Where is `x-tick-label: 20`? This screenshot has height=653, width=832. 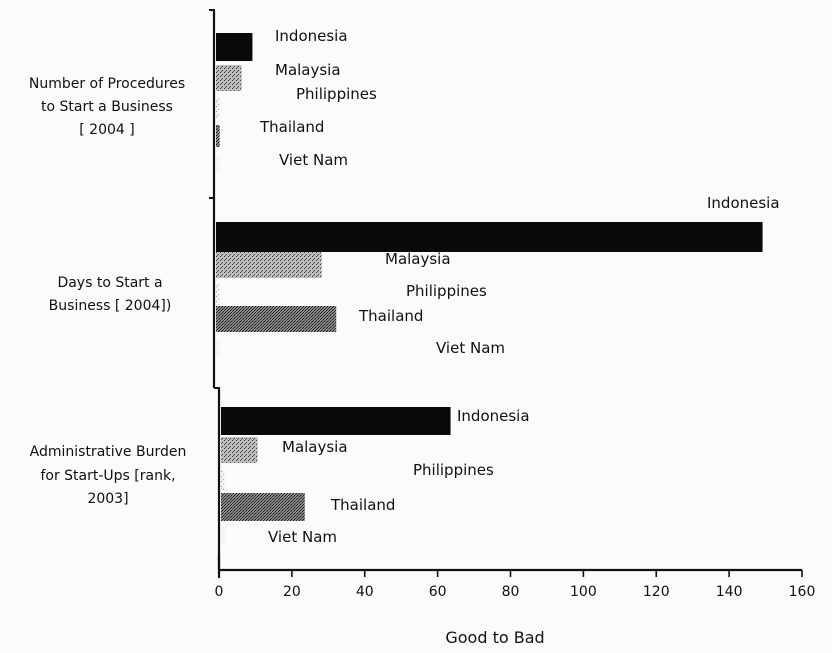
x-tick-label: 20 is located at coordinates (292, 592).